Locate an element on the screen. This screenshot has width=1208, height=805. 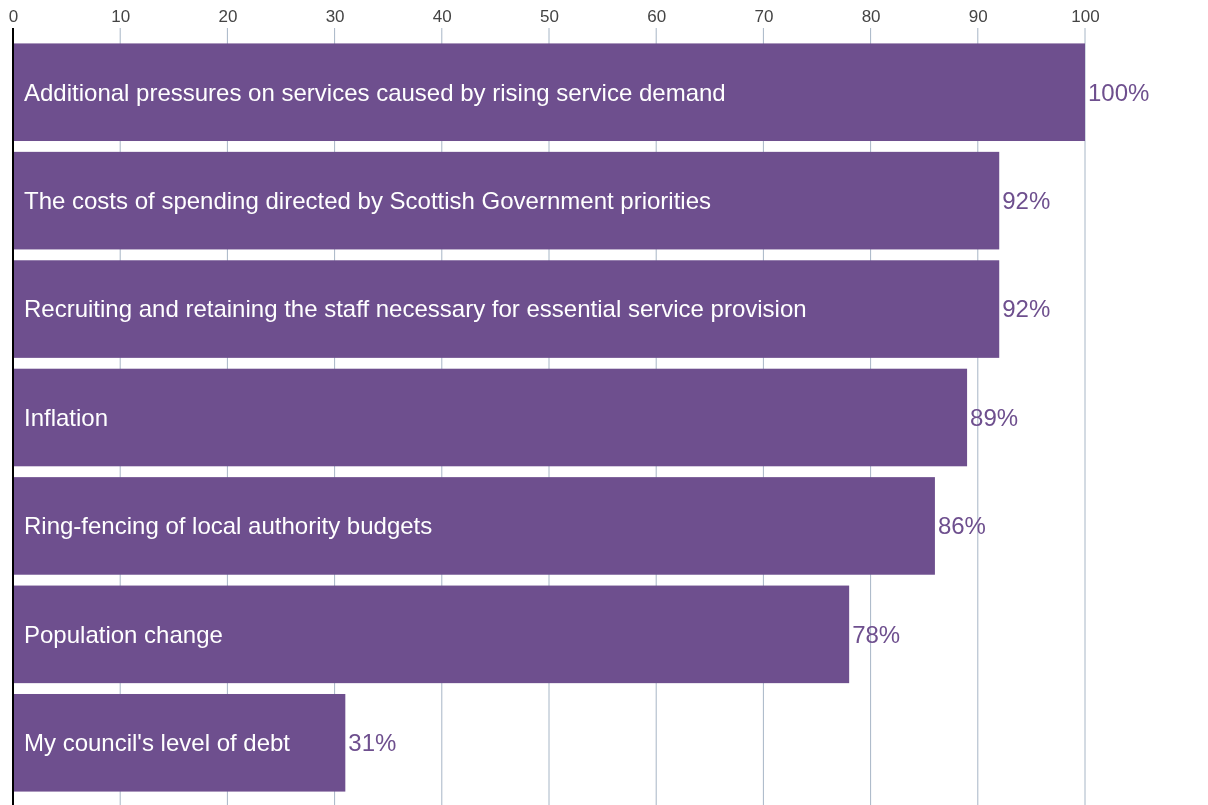
x-tick-label: 30 is located at coordinates (335, 16).